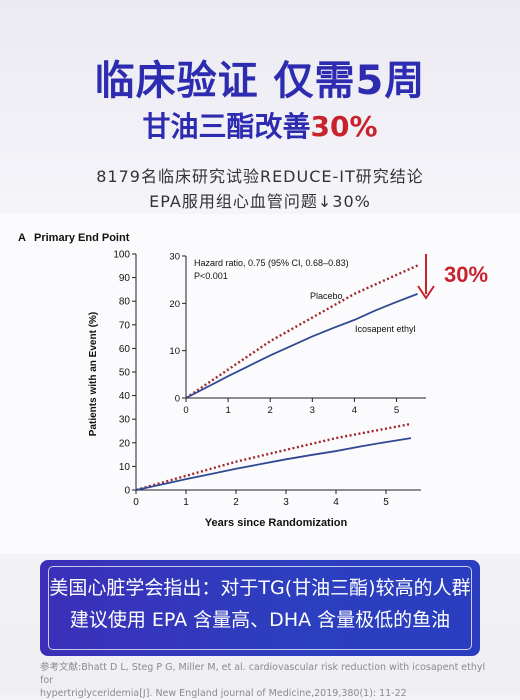  Describe the element at coordinates (344, 126) in the screenshot. I see `subheadline-highlight: 30%` at that location.